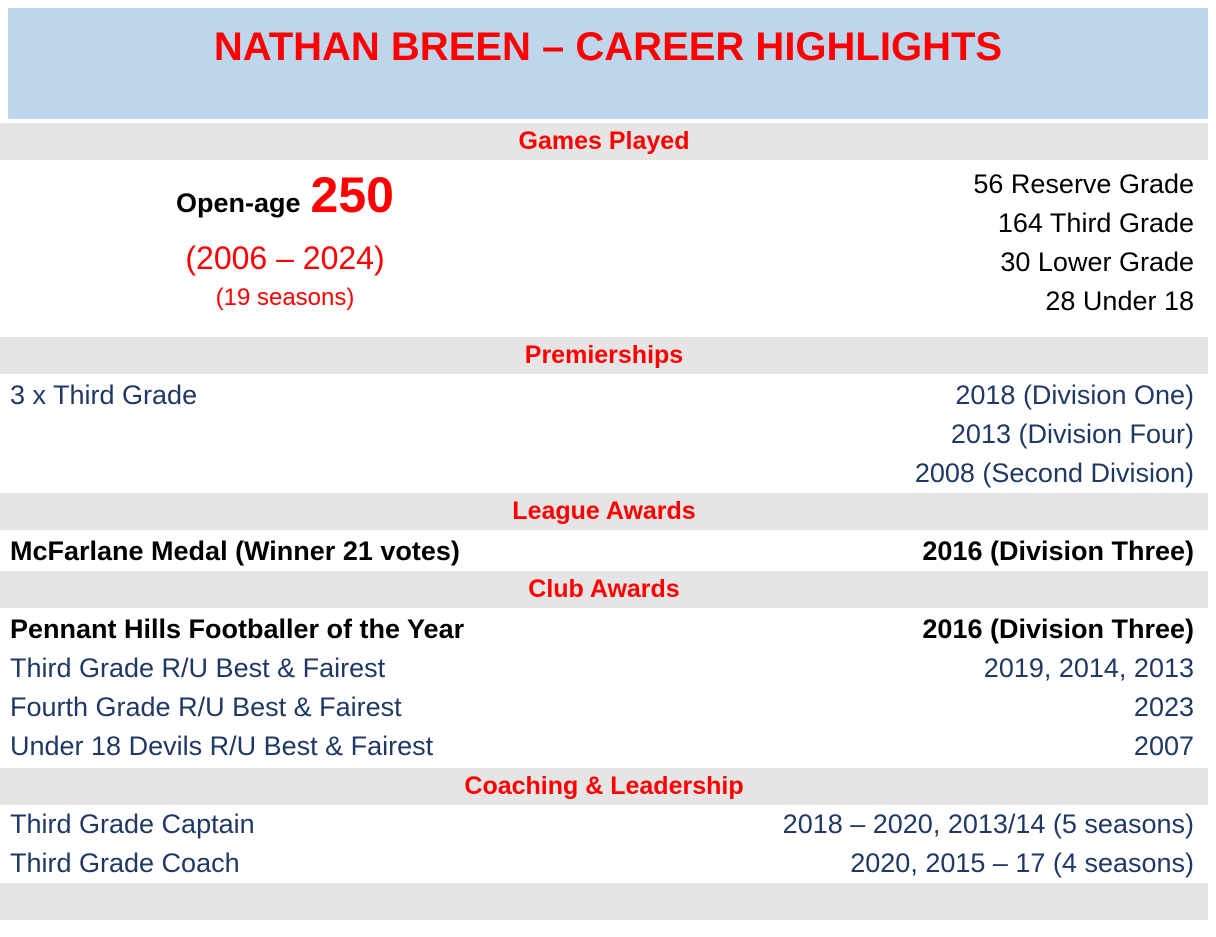 The width and height of the screenshot is (1216, 937). I want to click on section-header-games-played: Games Played, so click(604, 141).